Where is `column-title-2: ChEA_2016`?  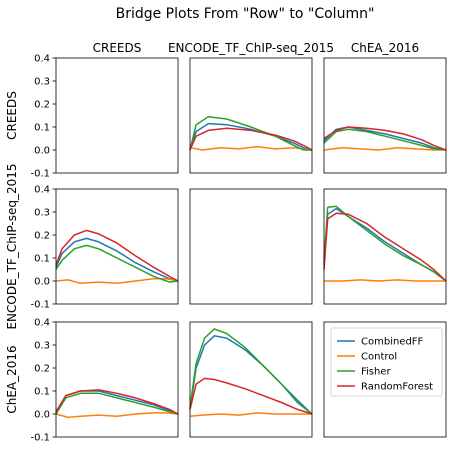
column-title-2: ChEA_2016 is located at coordinates (385, 48).